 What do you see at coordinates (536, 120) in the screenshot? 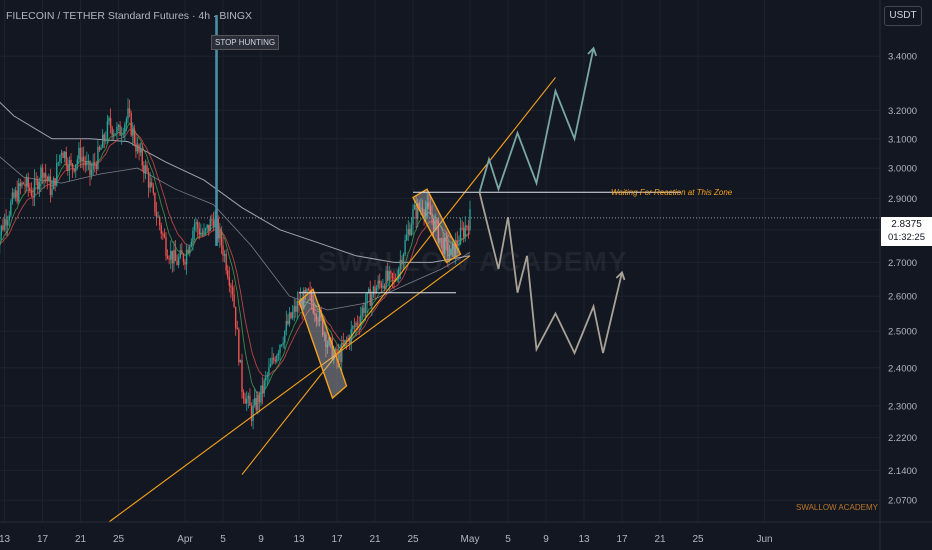
I see `bullish-projection` at bounding box center [536, 120].